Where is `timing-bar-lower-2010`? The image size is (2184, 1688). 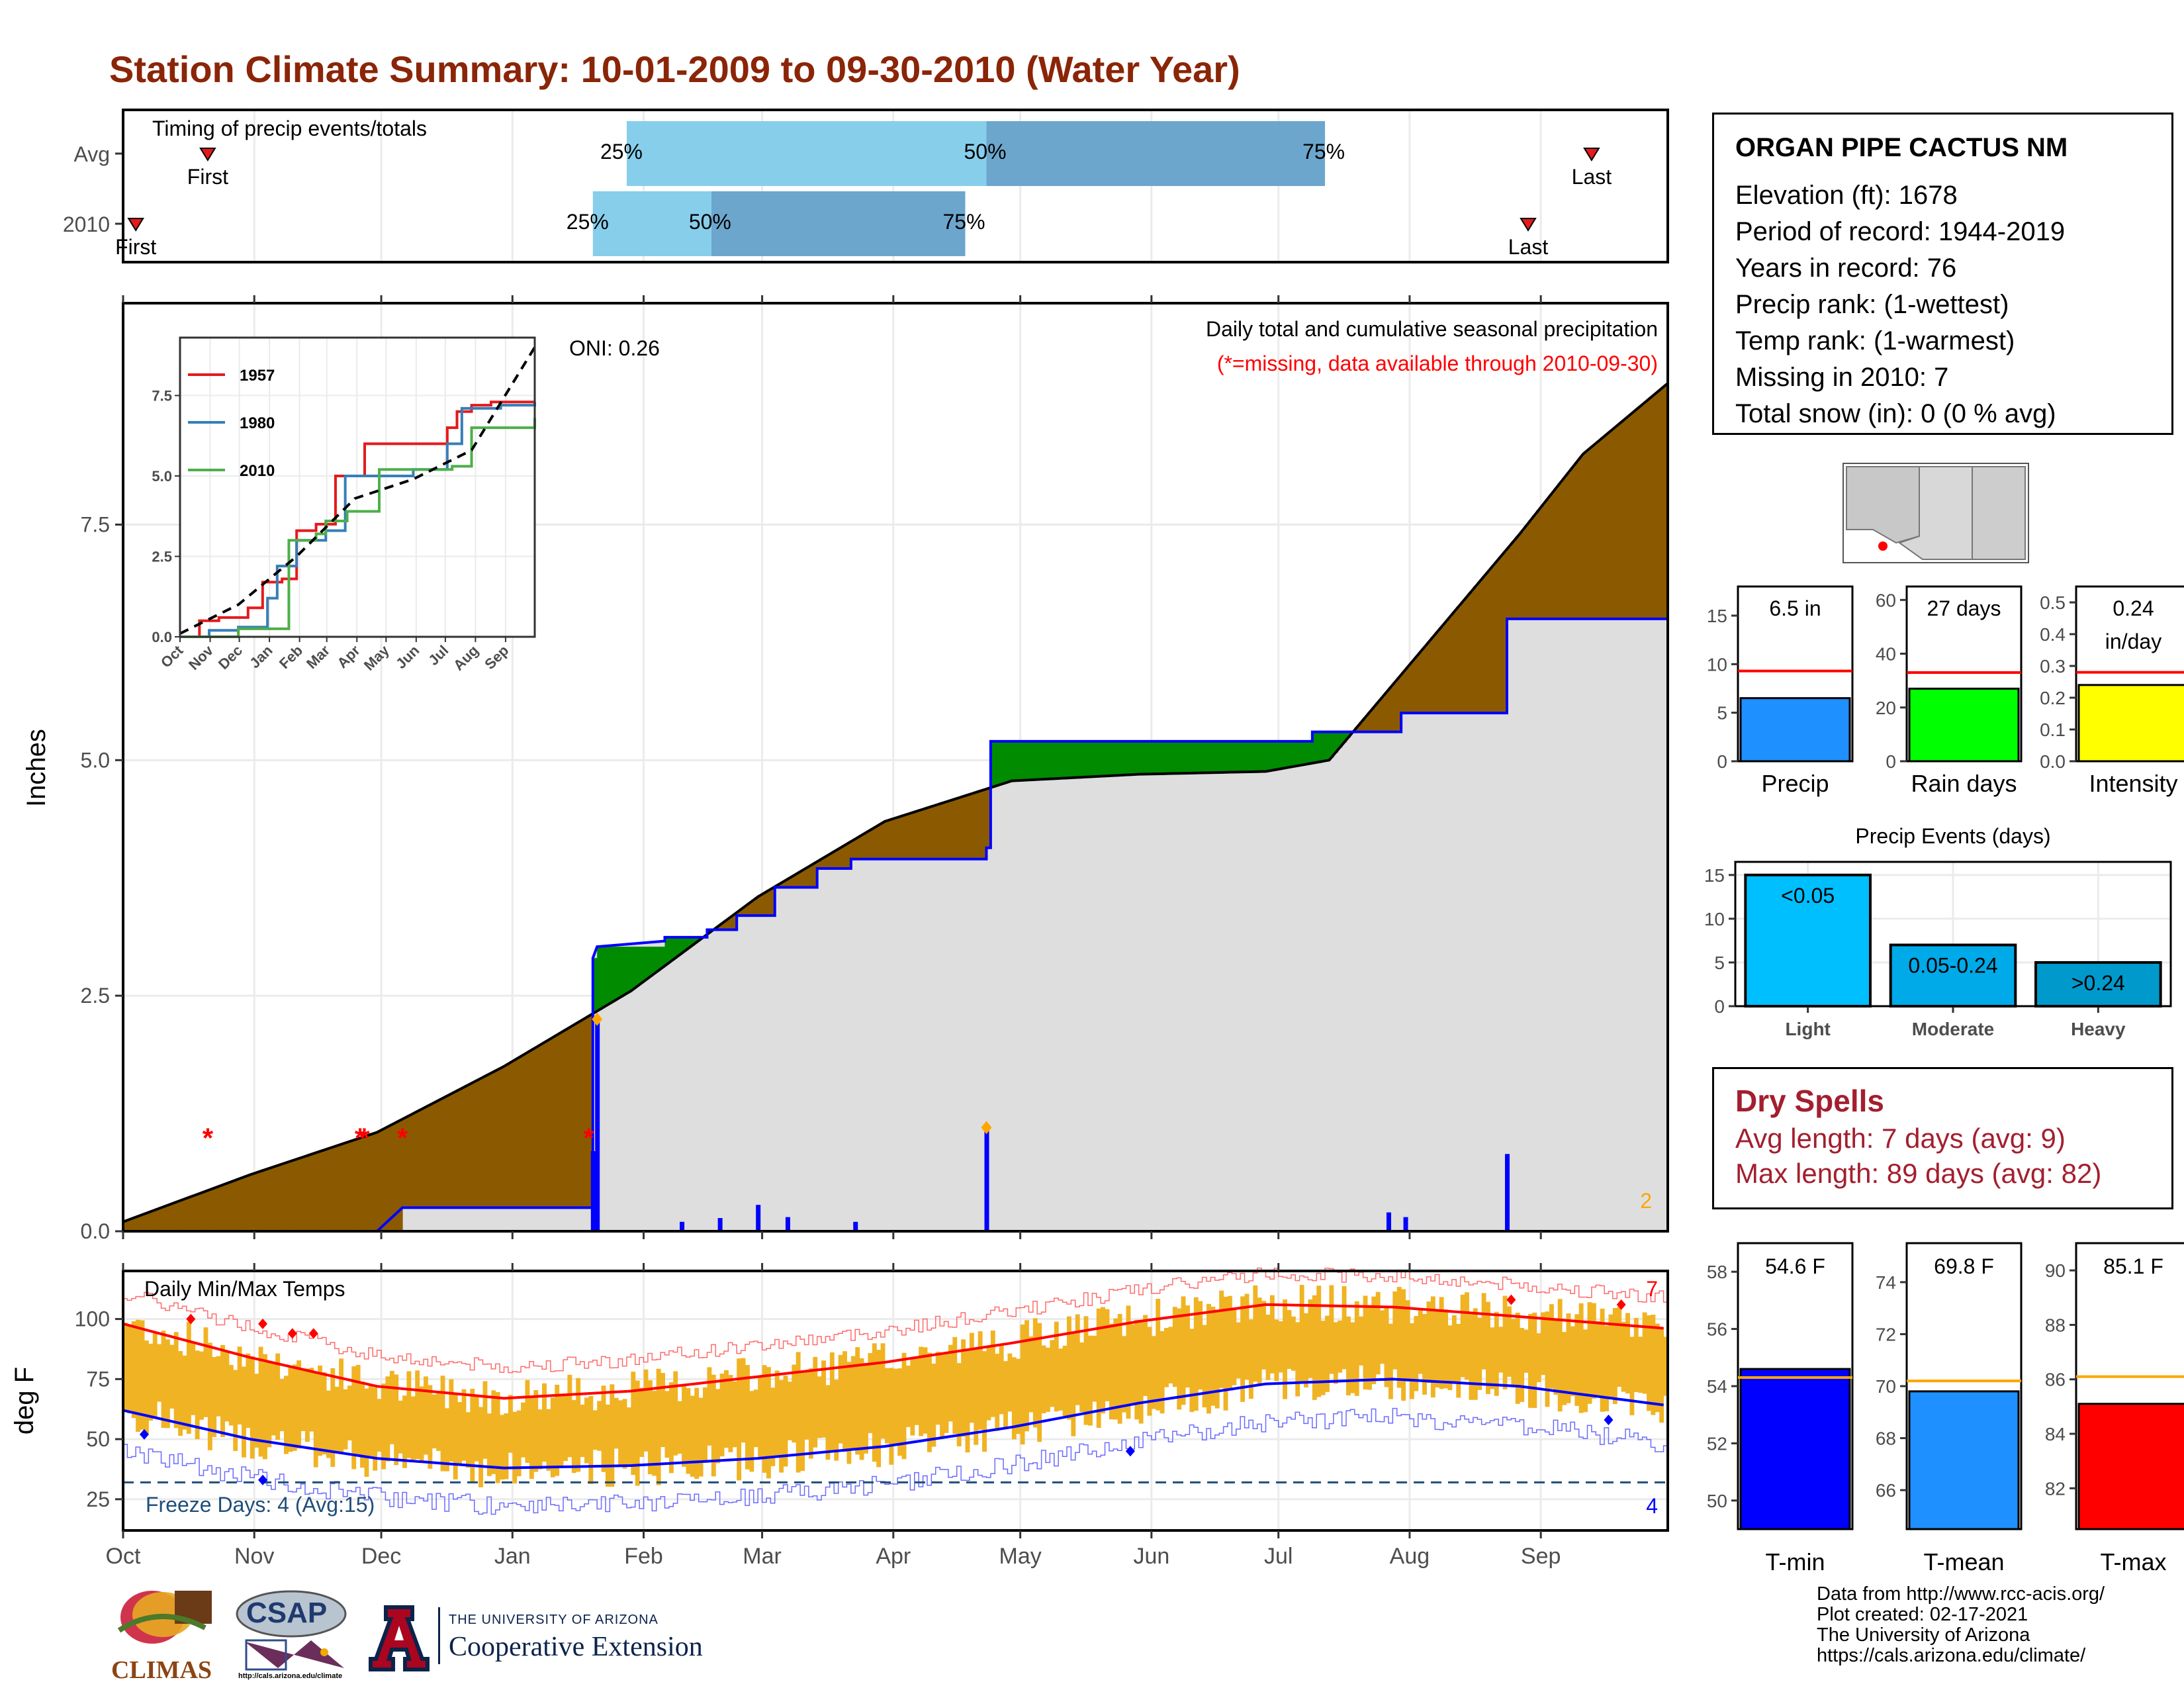
timing-bar-lower-2010 is located at coordinates (651, 223).